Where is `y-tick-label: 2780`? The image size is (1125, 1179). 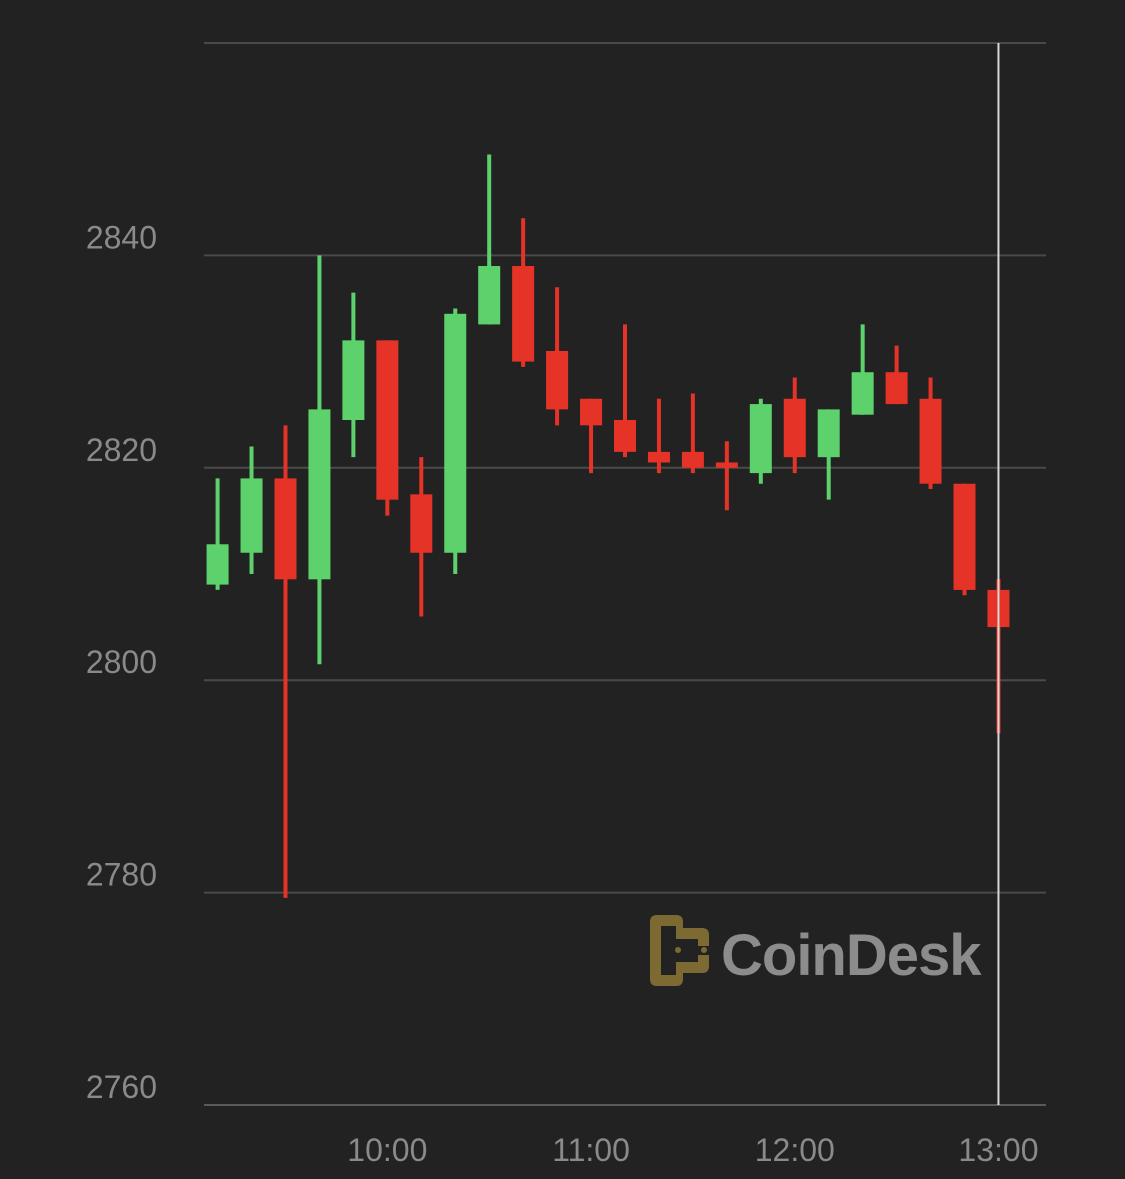
y-tick-label: 2780 is located at coordinates (121, 875).